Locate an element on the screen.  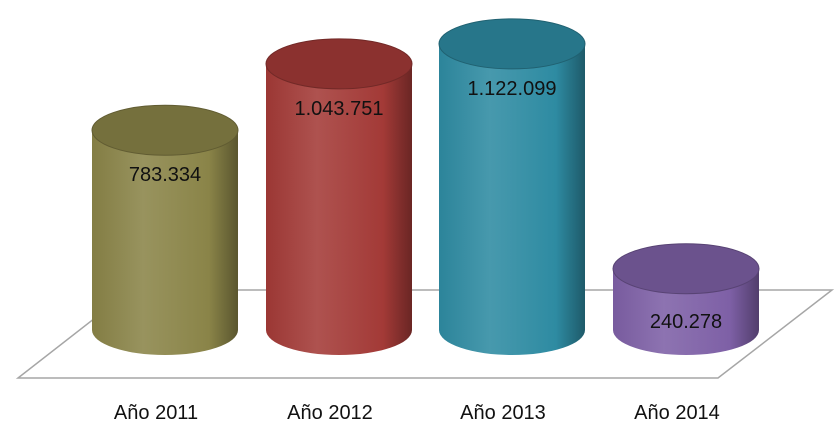
category-label: Año 2012 is located at coordinates (330, 413).